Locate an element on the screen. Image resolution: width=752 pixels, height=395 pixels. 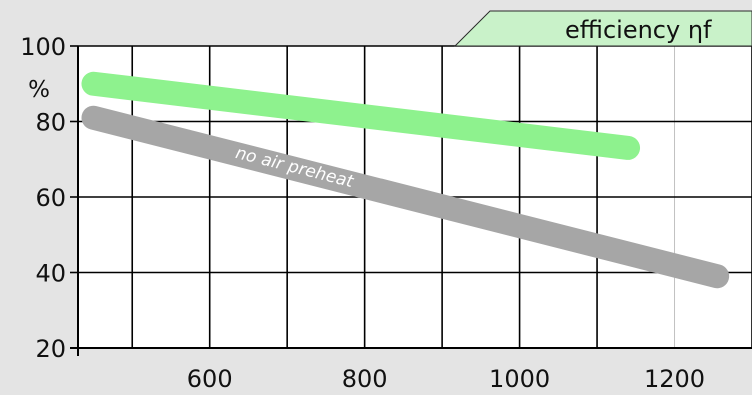
y-tick-label-40: 40 is located at coordinates (50, 274).